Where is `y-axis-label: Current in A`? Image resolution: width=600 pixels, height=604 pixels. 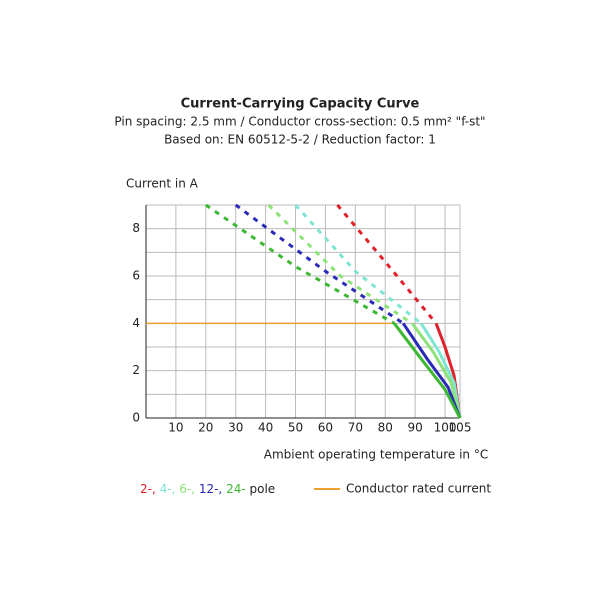 y-axis-label: Current in A is located at coordinates (162, 184).